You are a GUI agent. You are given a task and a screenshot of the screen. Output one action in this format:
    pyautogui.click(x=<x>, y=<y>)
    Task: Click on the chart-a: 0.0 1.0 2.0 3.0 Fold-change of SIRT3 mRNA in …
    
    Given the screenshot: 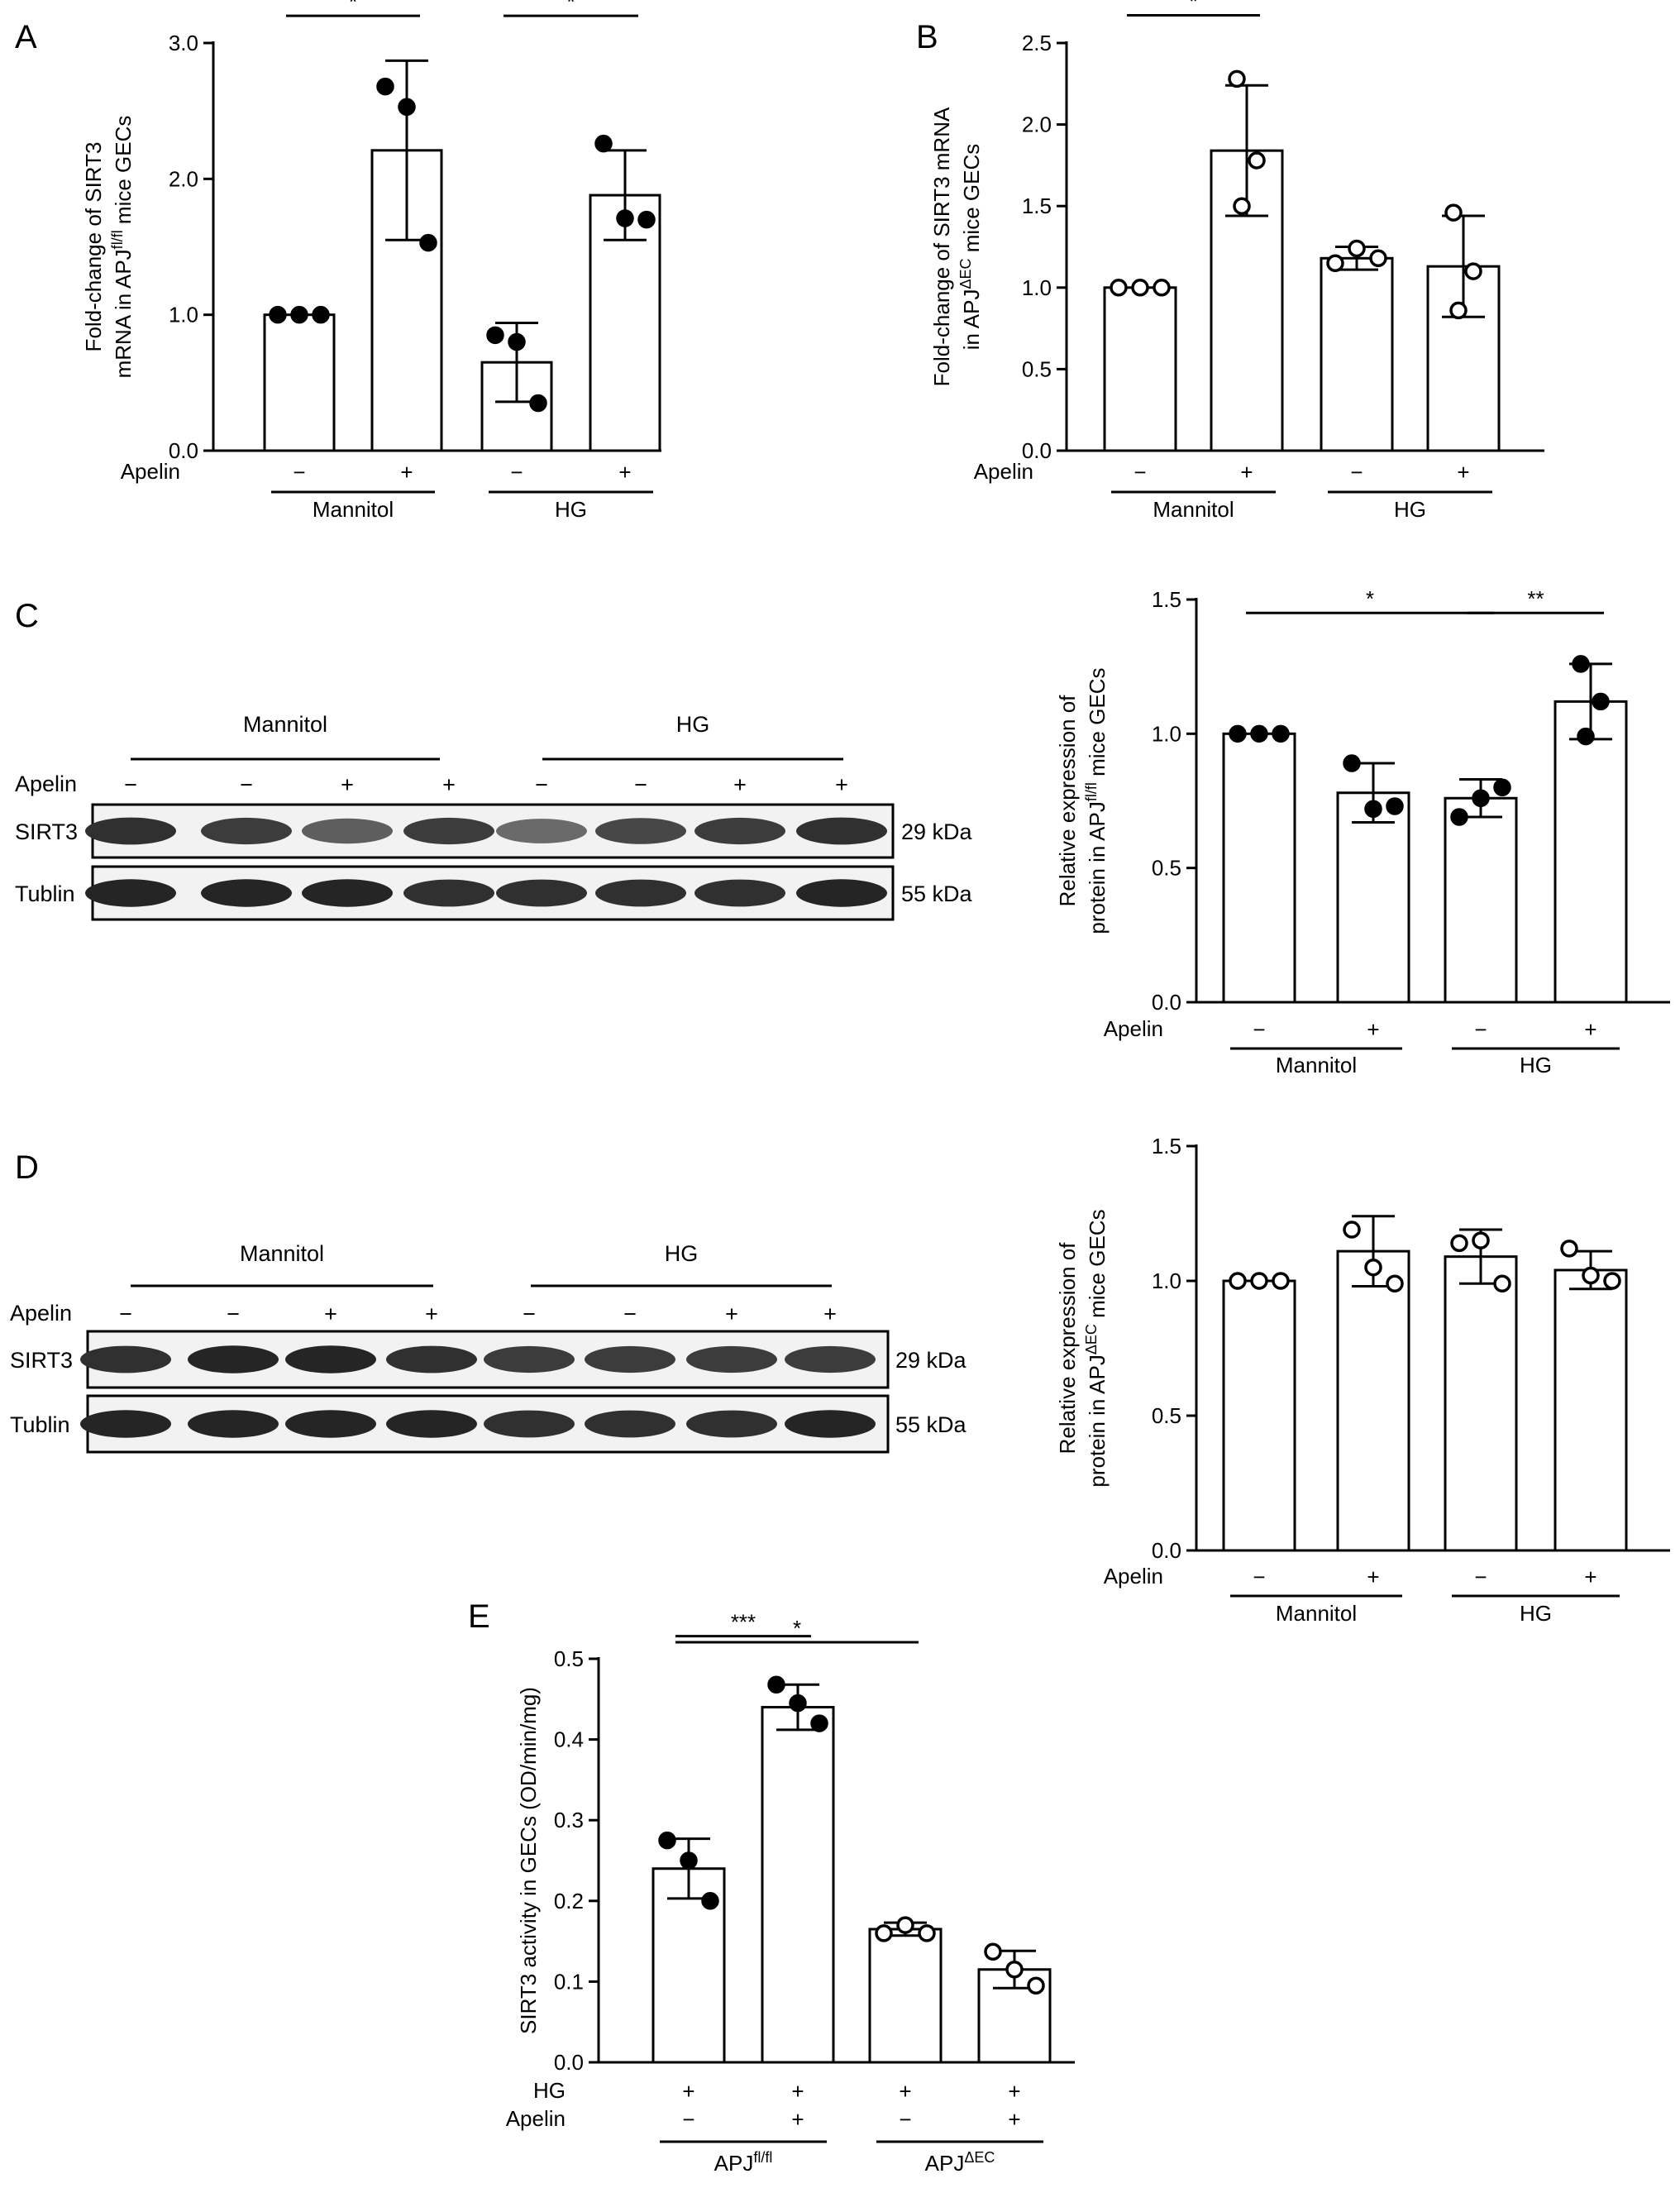 What is the action you would take?
    pyautogui.click(x=371, y=261)
    